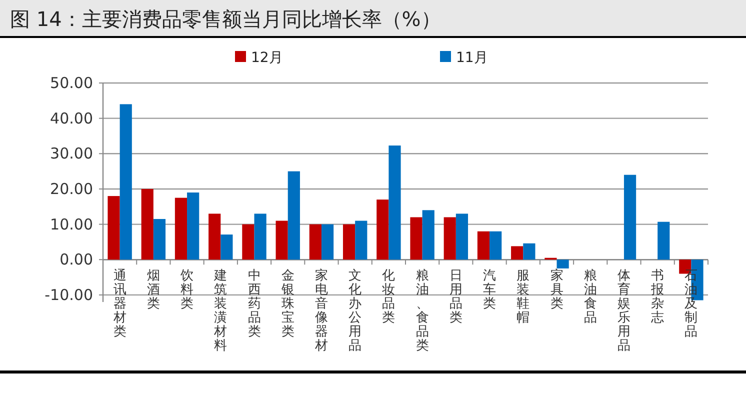 The width and height of the screenshot is (746, 414). Describe the element at coordinates (267, 58) in the screenshot. I see `legend-label: 12月` at that location.